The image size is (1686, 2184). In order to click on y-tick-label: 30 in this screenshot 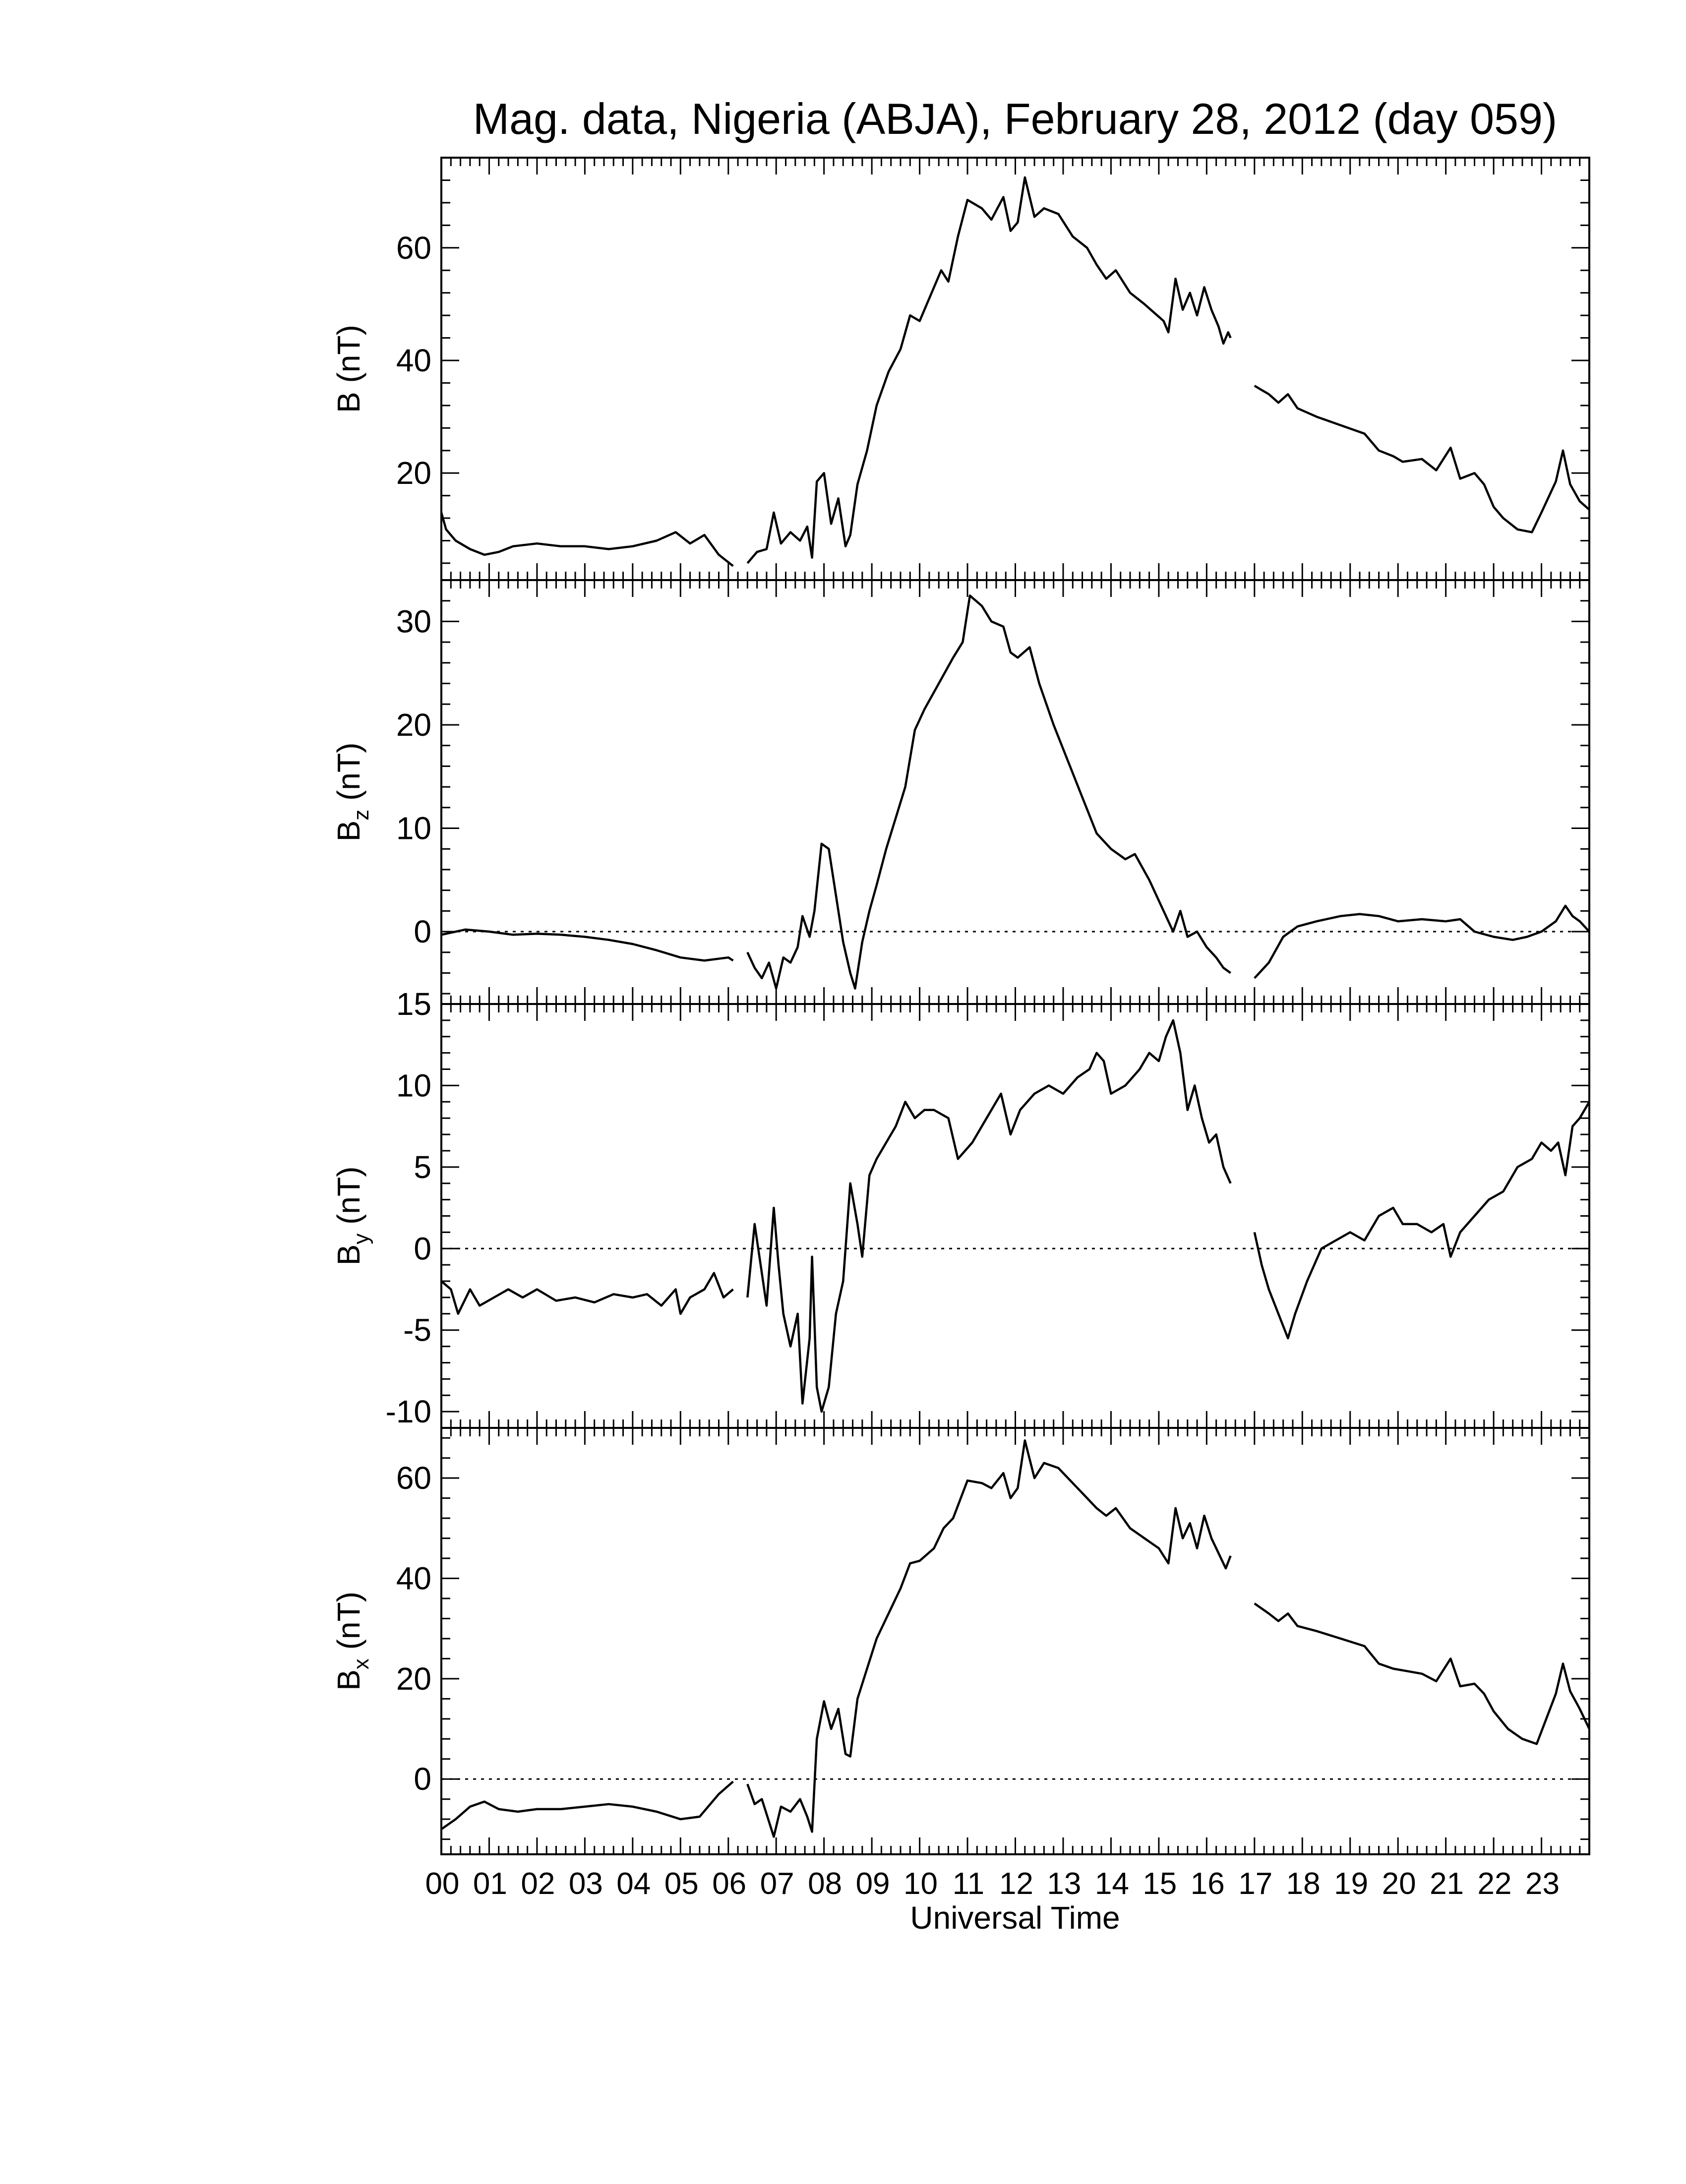, I will do `click(414, 621)`.